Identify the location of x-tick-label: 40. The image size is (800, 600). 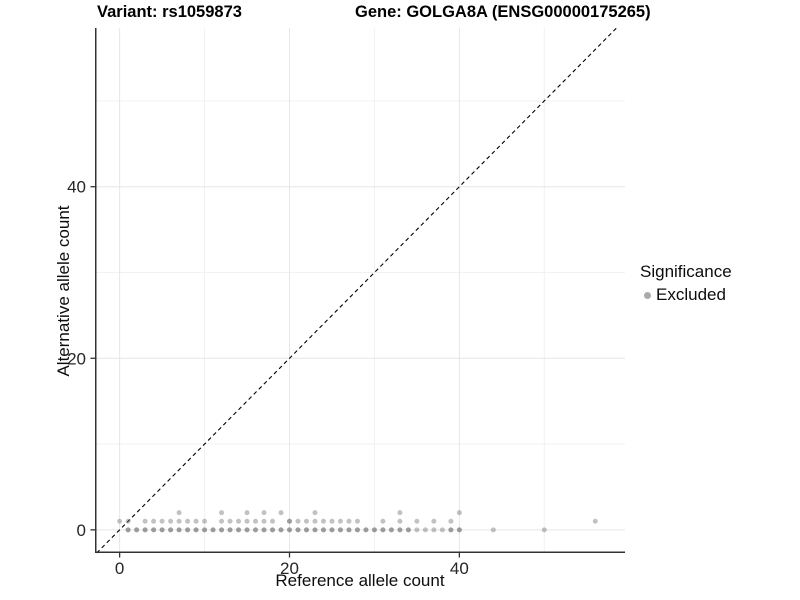
(459, 568).